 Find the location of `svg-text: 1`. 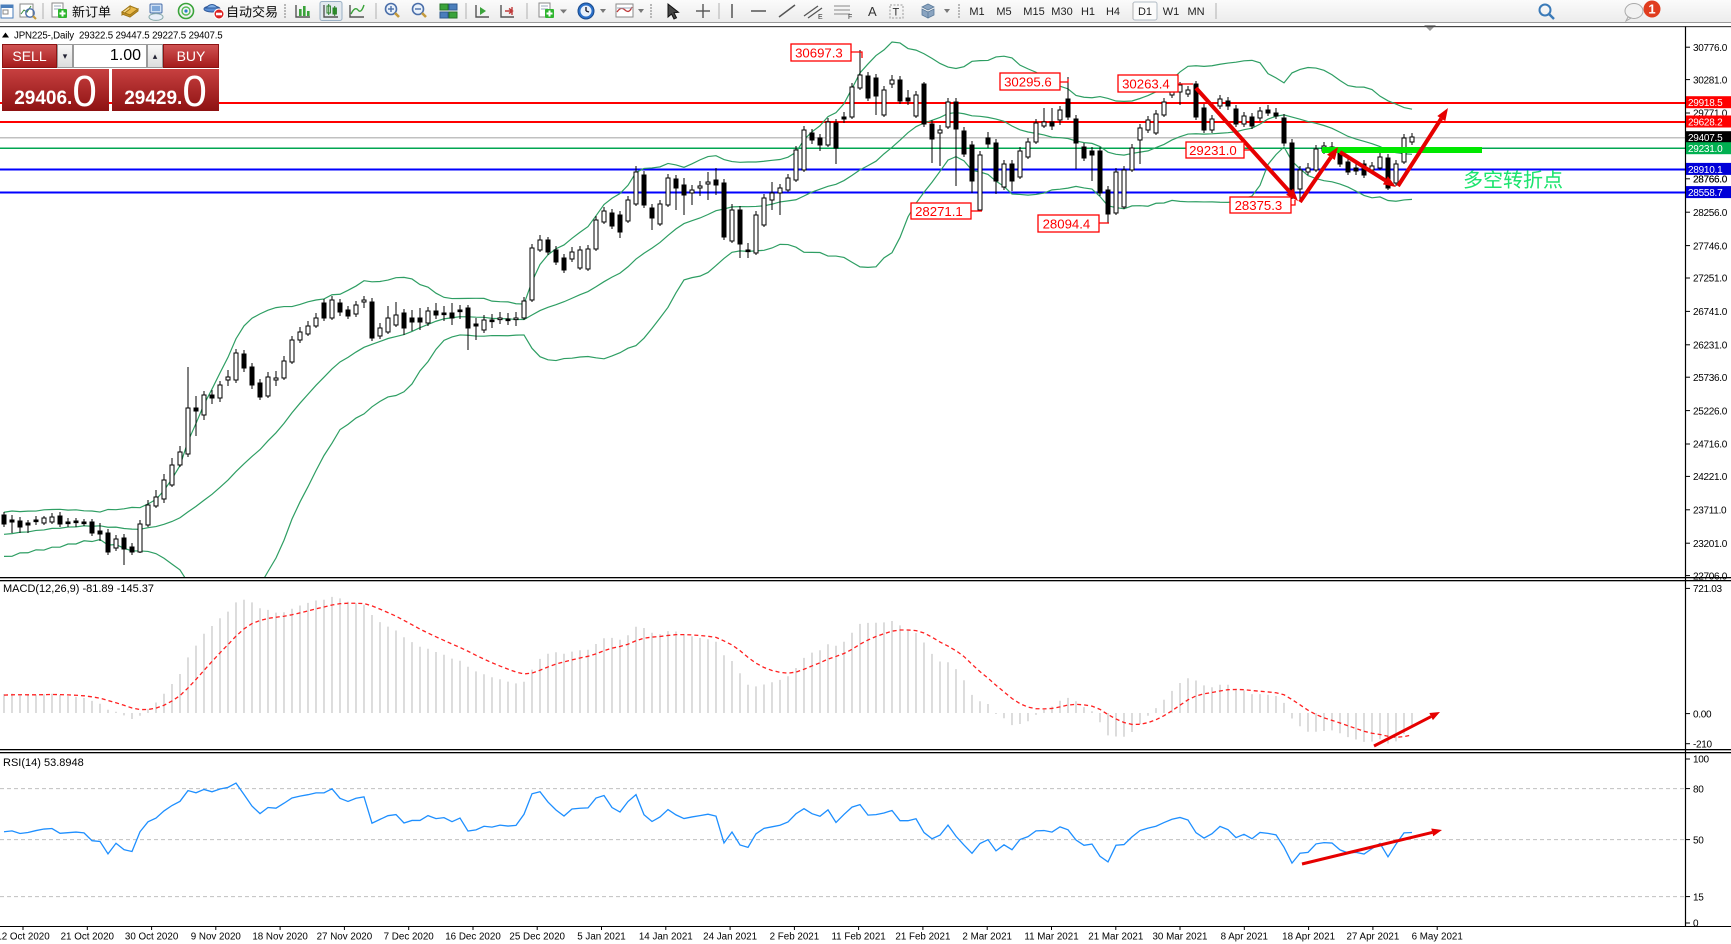

svg-text: 1 is located at coordinates (1651, 9).